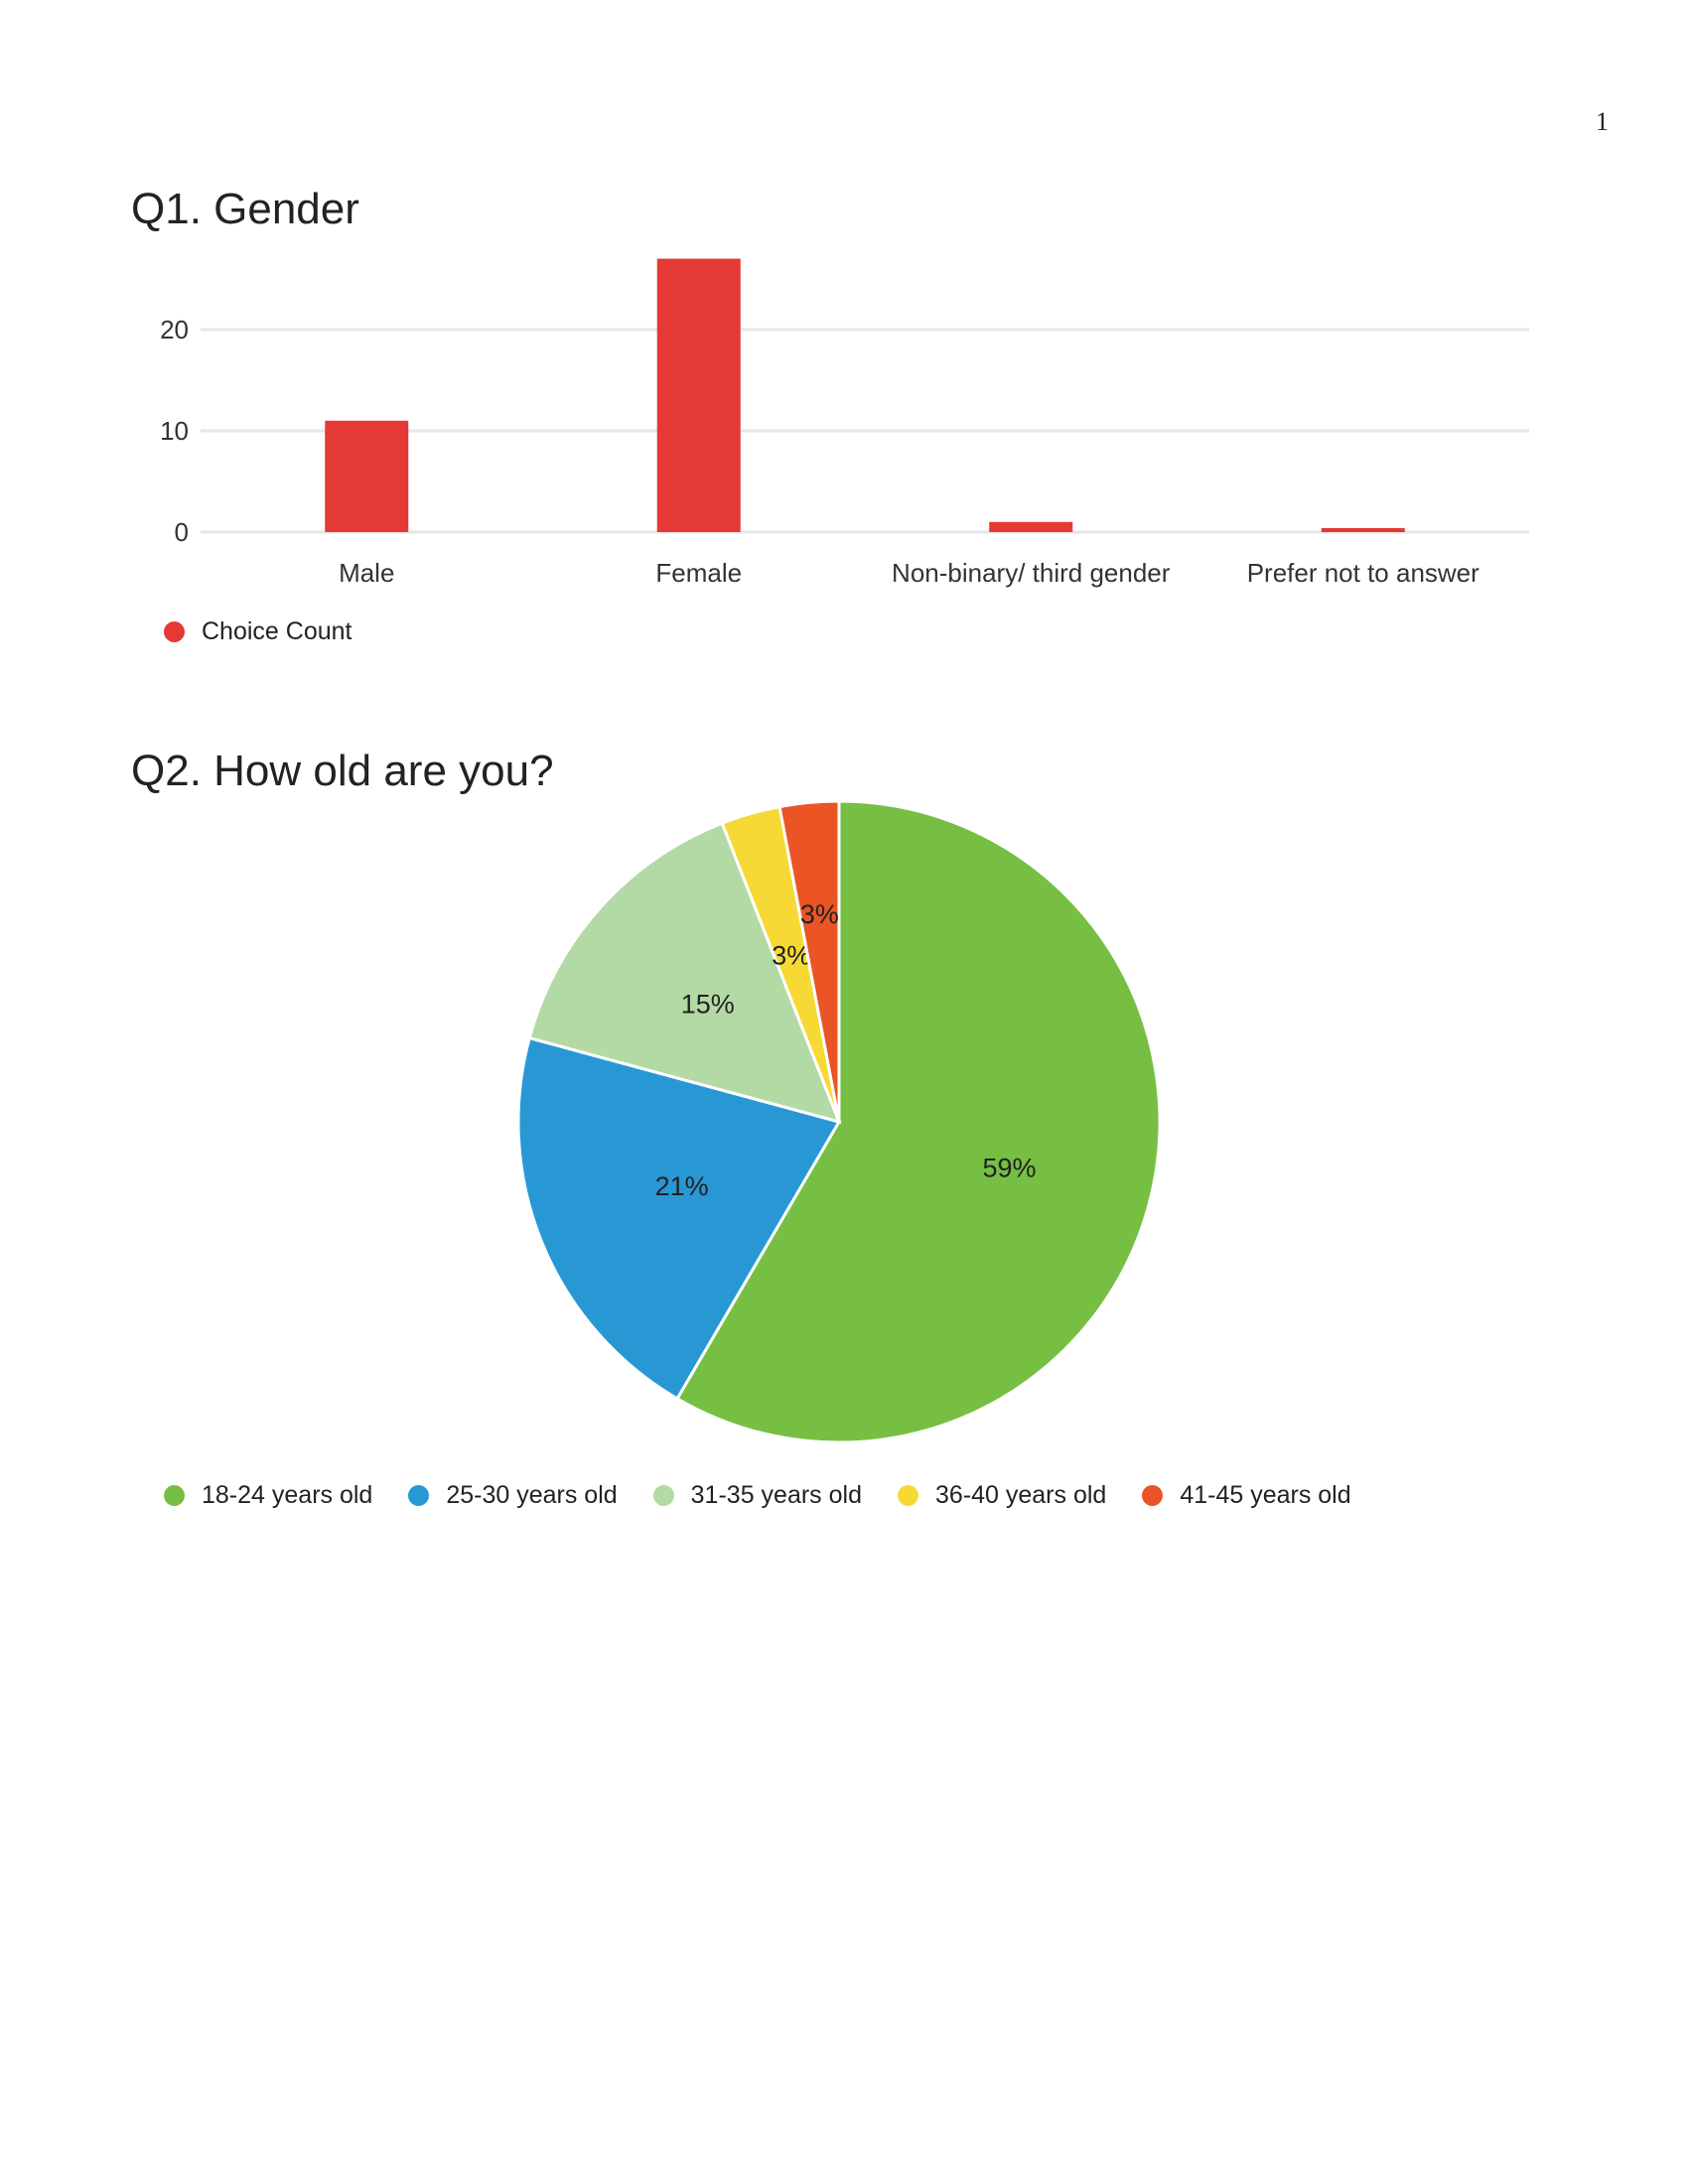 The width and height of the screenshot is (1688, 2184). I want to click on age-pie-chart: 59% 21% 15% 3% 3%, so click(839, 1121).